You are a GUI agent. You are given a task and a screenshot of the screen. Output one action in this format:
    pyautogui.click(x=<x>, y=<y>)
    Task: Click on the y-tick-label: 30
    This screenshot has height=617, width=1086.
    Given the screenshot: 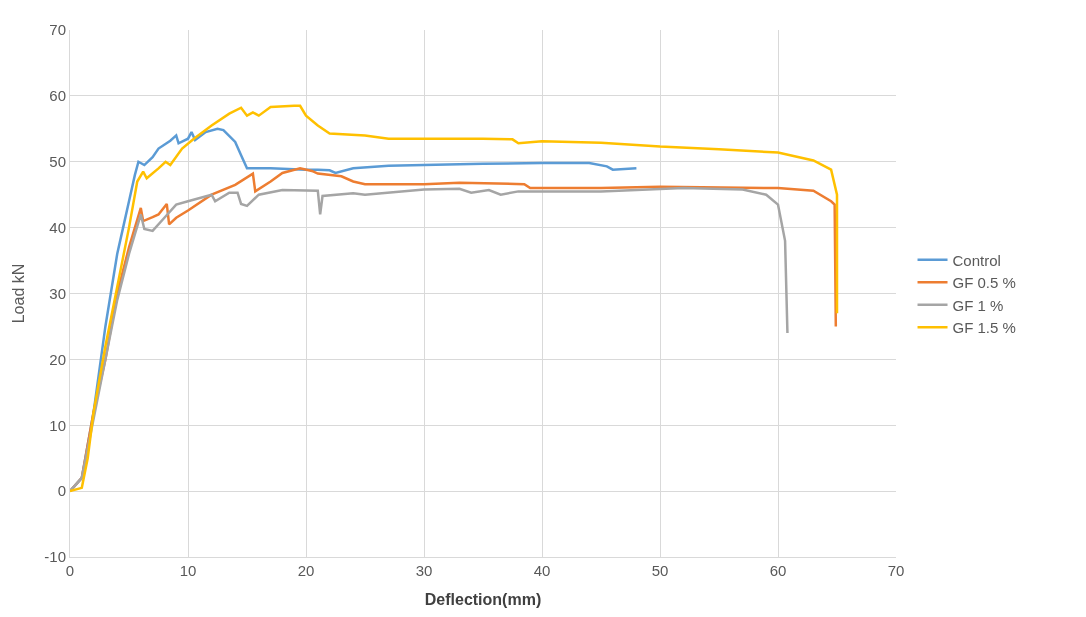 What is the action you would take?
    pyautogui.click(x=57, y=293)
    